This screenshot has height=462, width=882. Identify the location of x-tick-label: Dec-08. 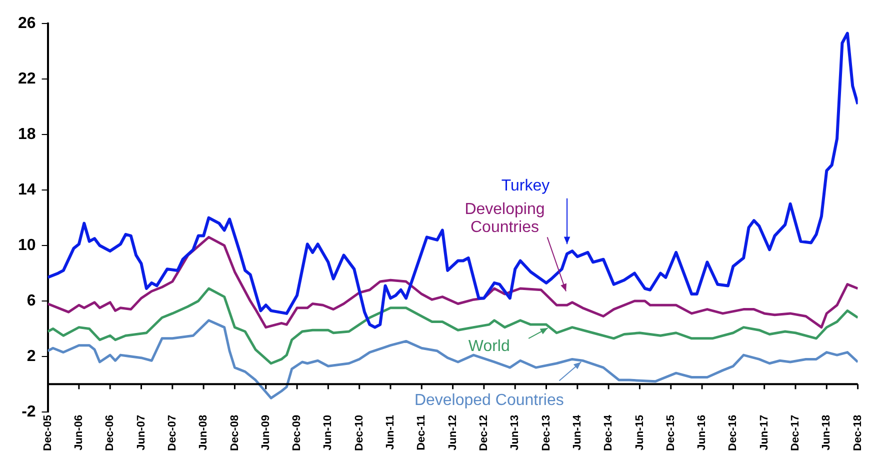
(234, 432).